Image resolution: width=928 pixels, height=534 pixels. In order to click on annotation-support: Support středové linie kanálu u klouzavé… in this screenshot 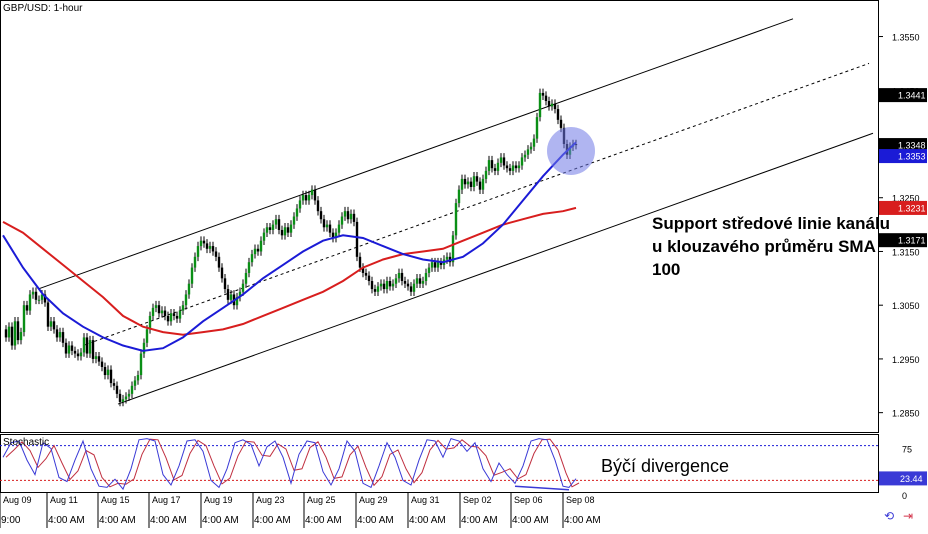, I will do `click(771, 246)`.